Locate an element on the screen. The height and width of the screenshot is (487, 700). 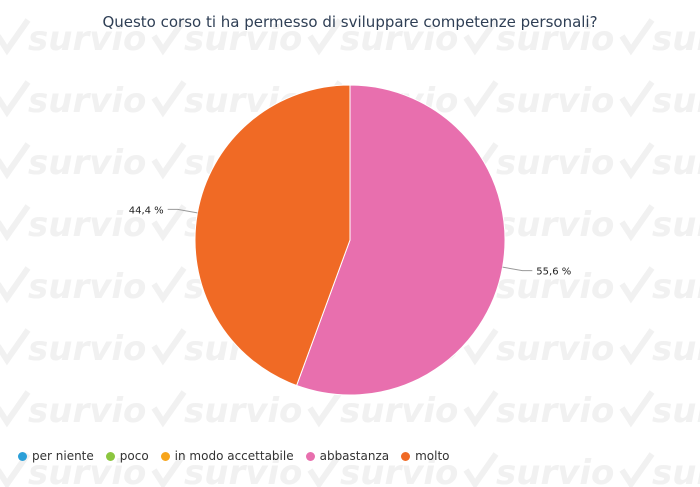
legend-label: in modo accettabile is located at coordinates (234, 456).